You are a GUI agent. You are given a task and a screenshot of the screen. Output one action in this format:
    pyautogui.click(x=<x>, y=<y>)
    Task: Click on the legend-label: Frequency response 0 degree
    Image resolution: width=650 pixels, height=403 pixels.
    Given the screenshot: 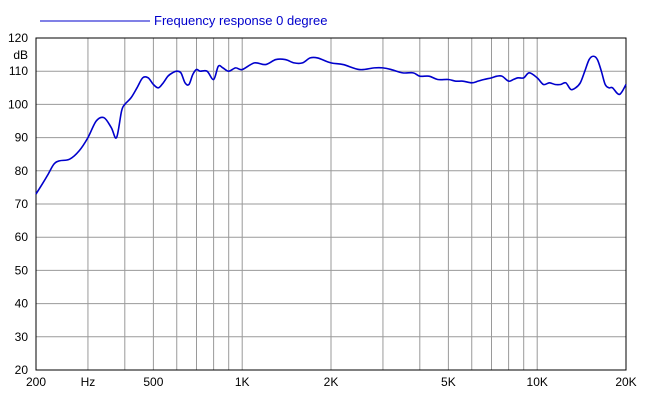 What is the action you would take?
    pyautogui.click(x=240, y=20)
    